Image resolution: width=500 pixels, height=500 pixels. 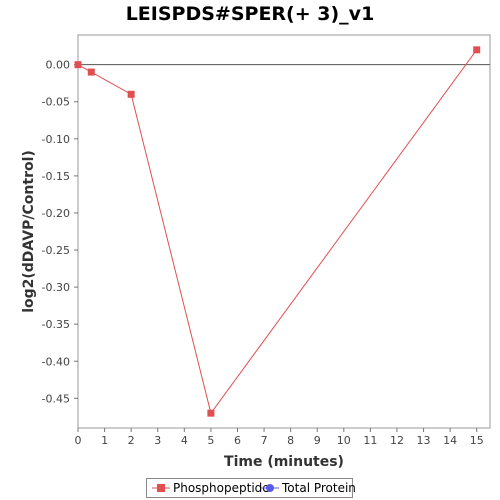 I want to click on legend: Phosphopeptide Total Protein, so click(x=251, y=488).